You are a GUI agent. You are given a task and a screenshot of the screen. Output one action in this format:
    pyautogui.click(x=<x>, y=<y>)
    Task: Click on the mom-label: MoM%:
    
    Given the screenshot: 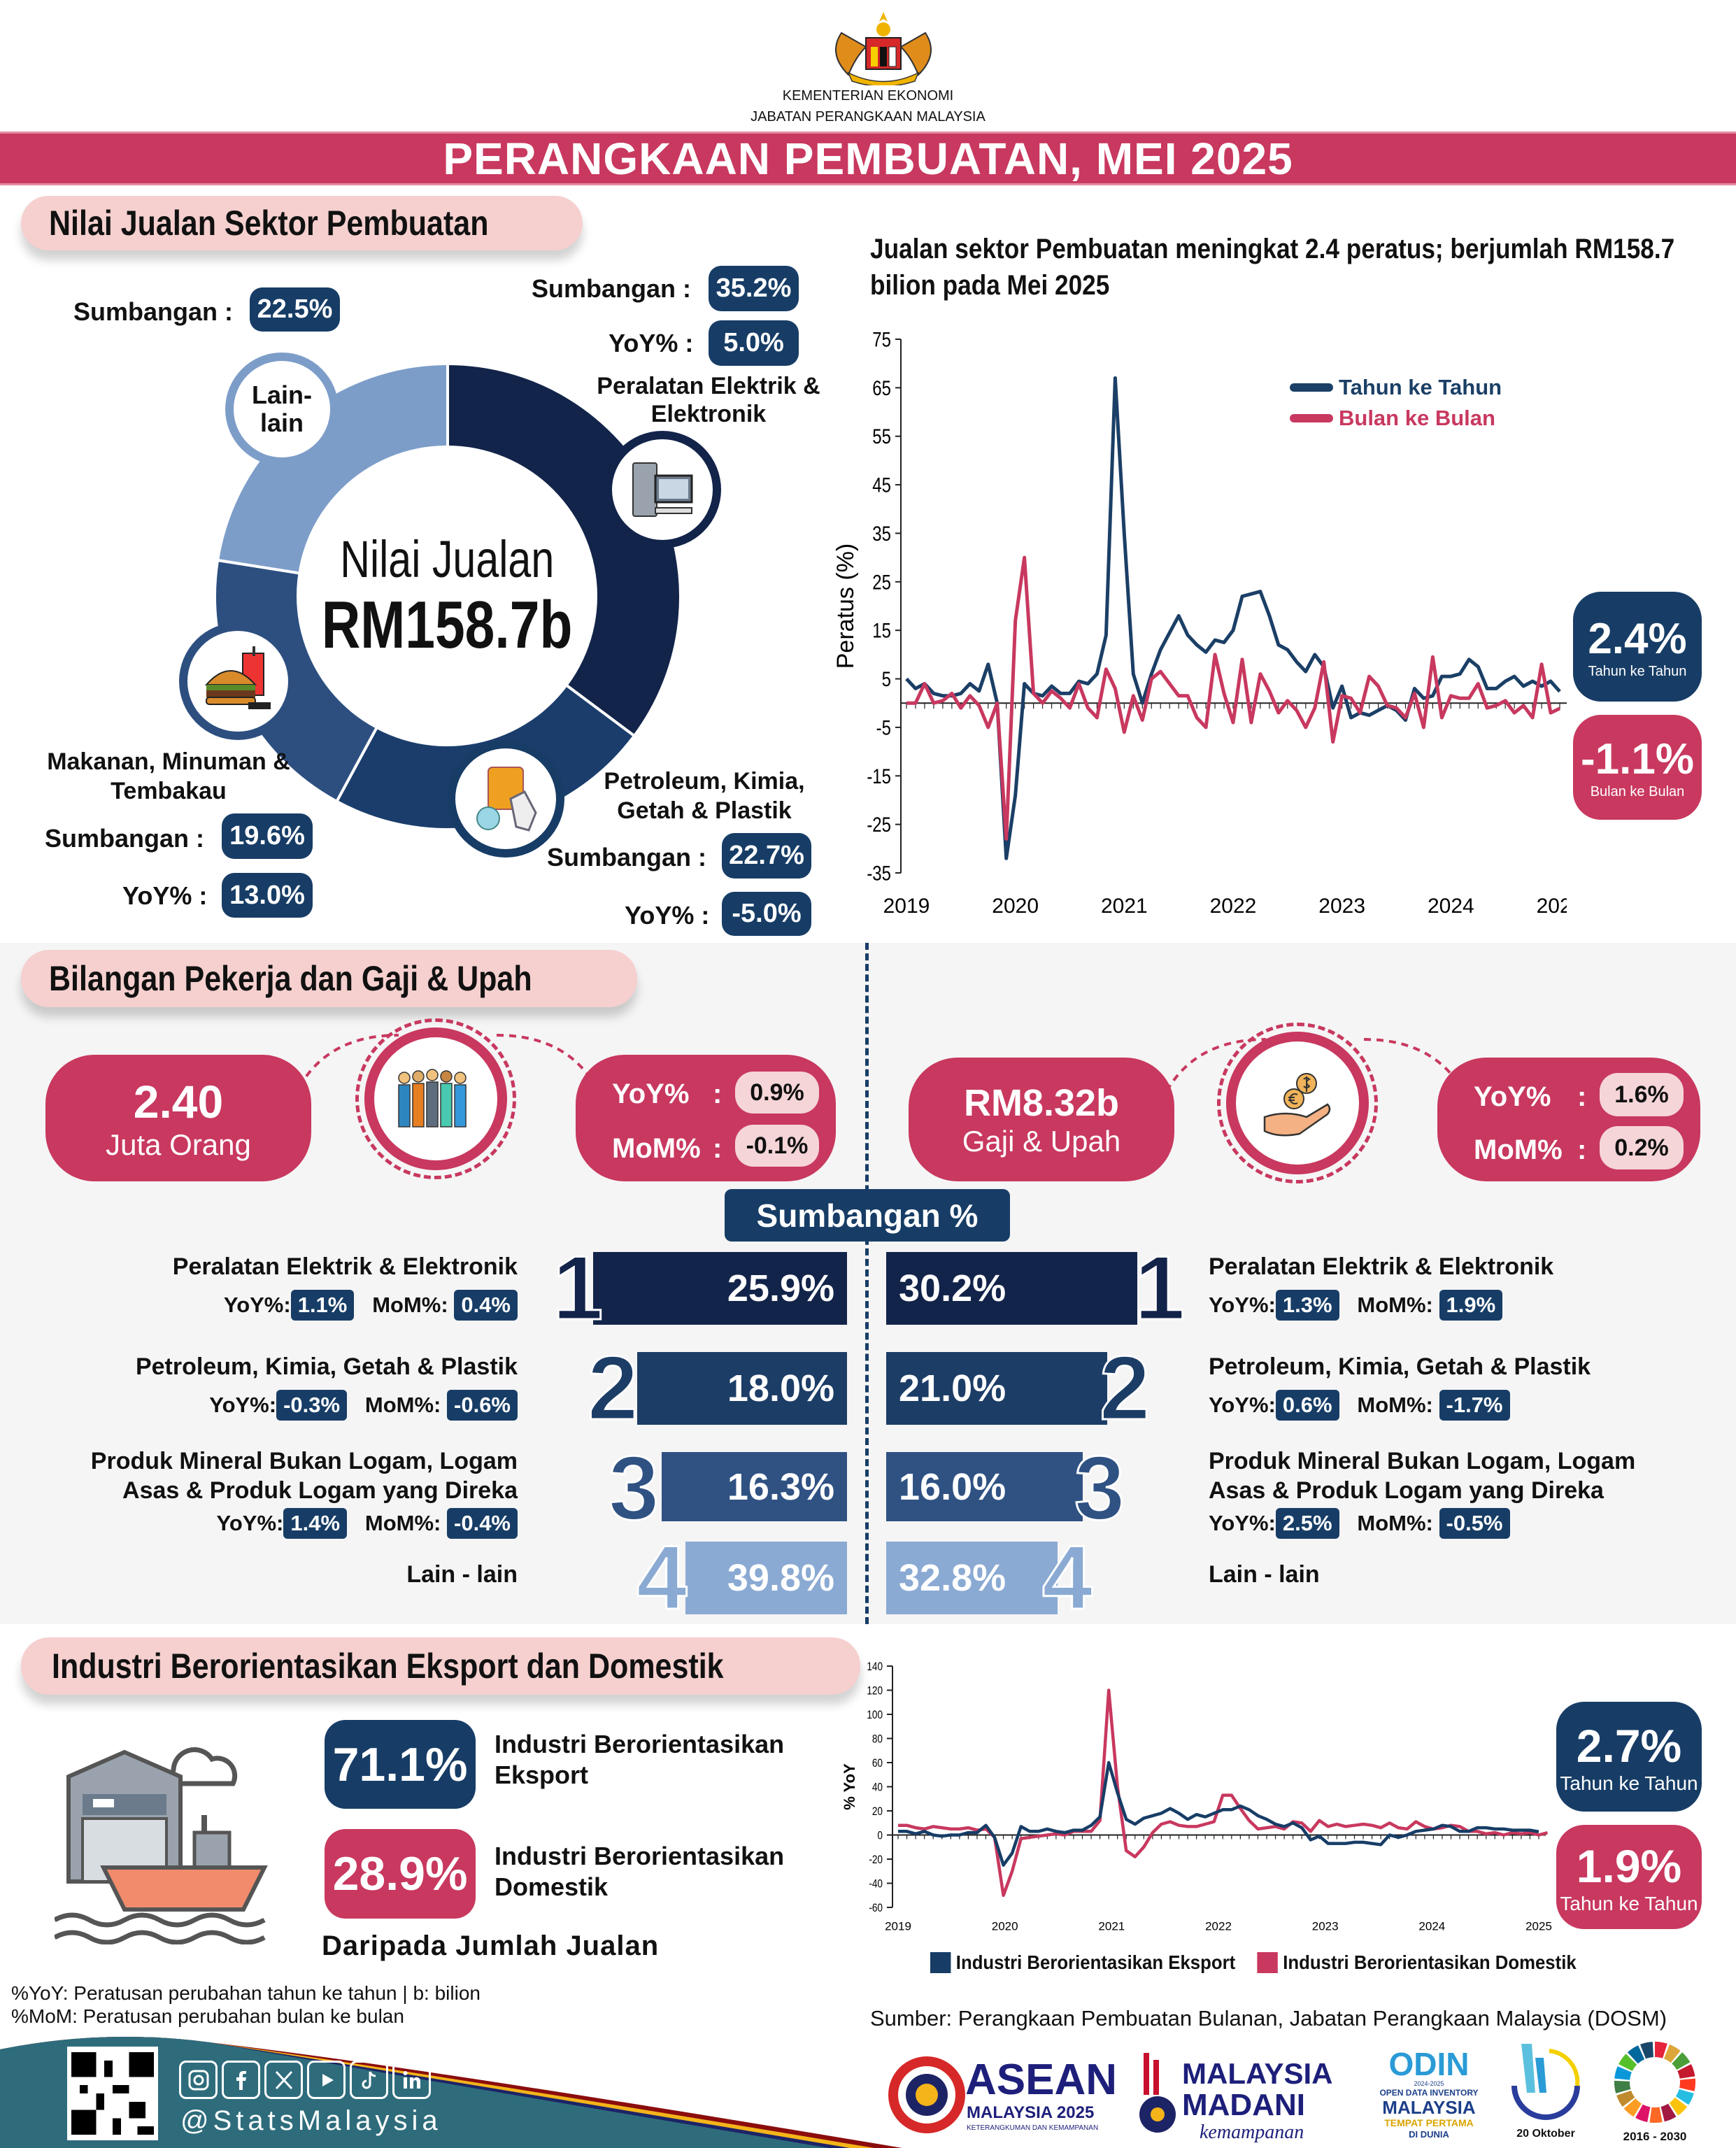 What is the action you would take?
    pyautogui.click(x=403, y=1523)
    